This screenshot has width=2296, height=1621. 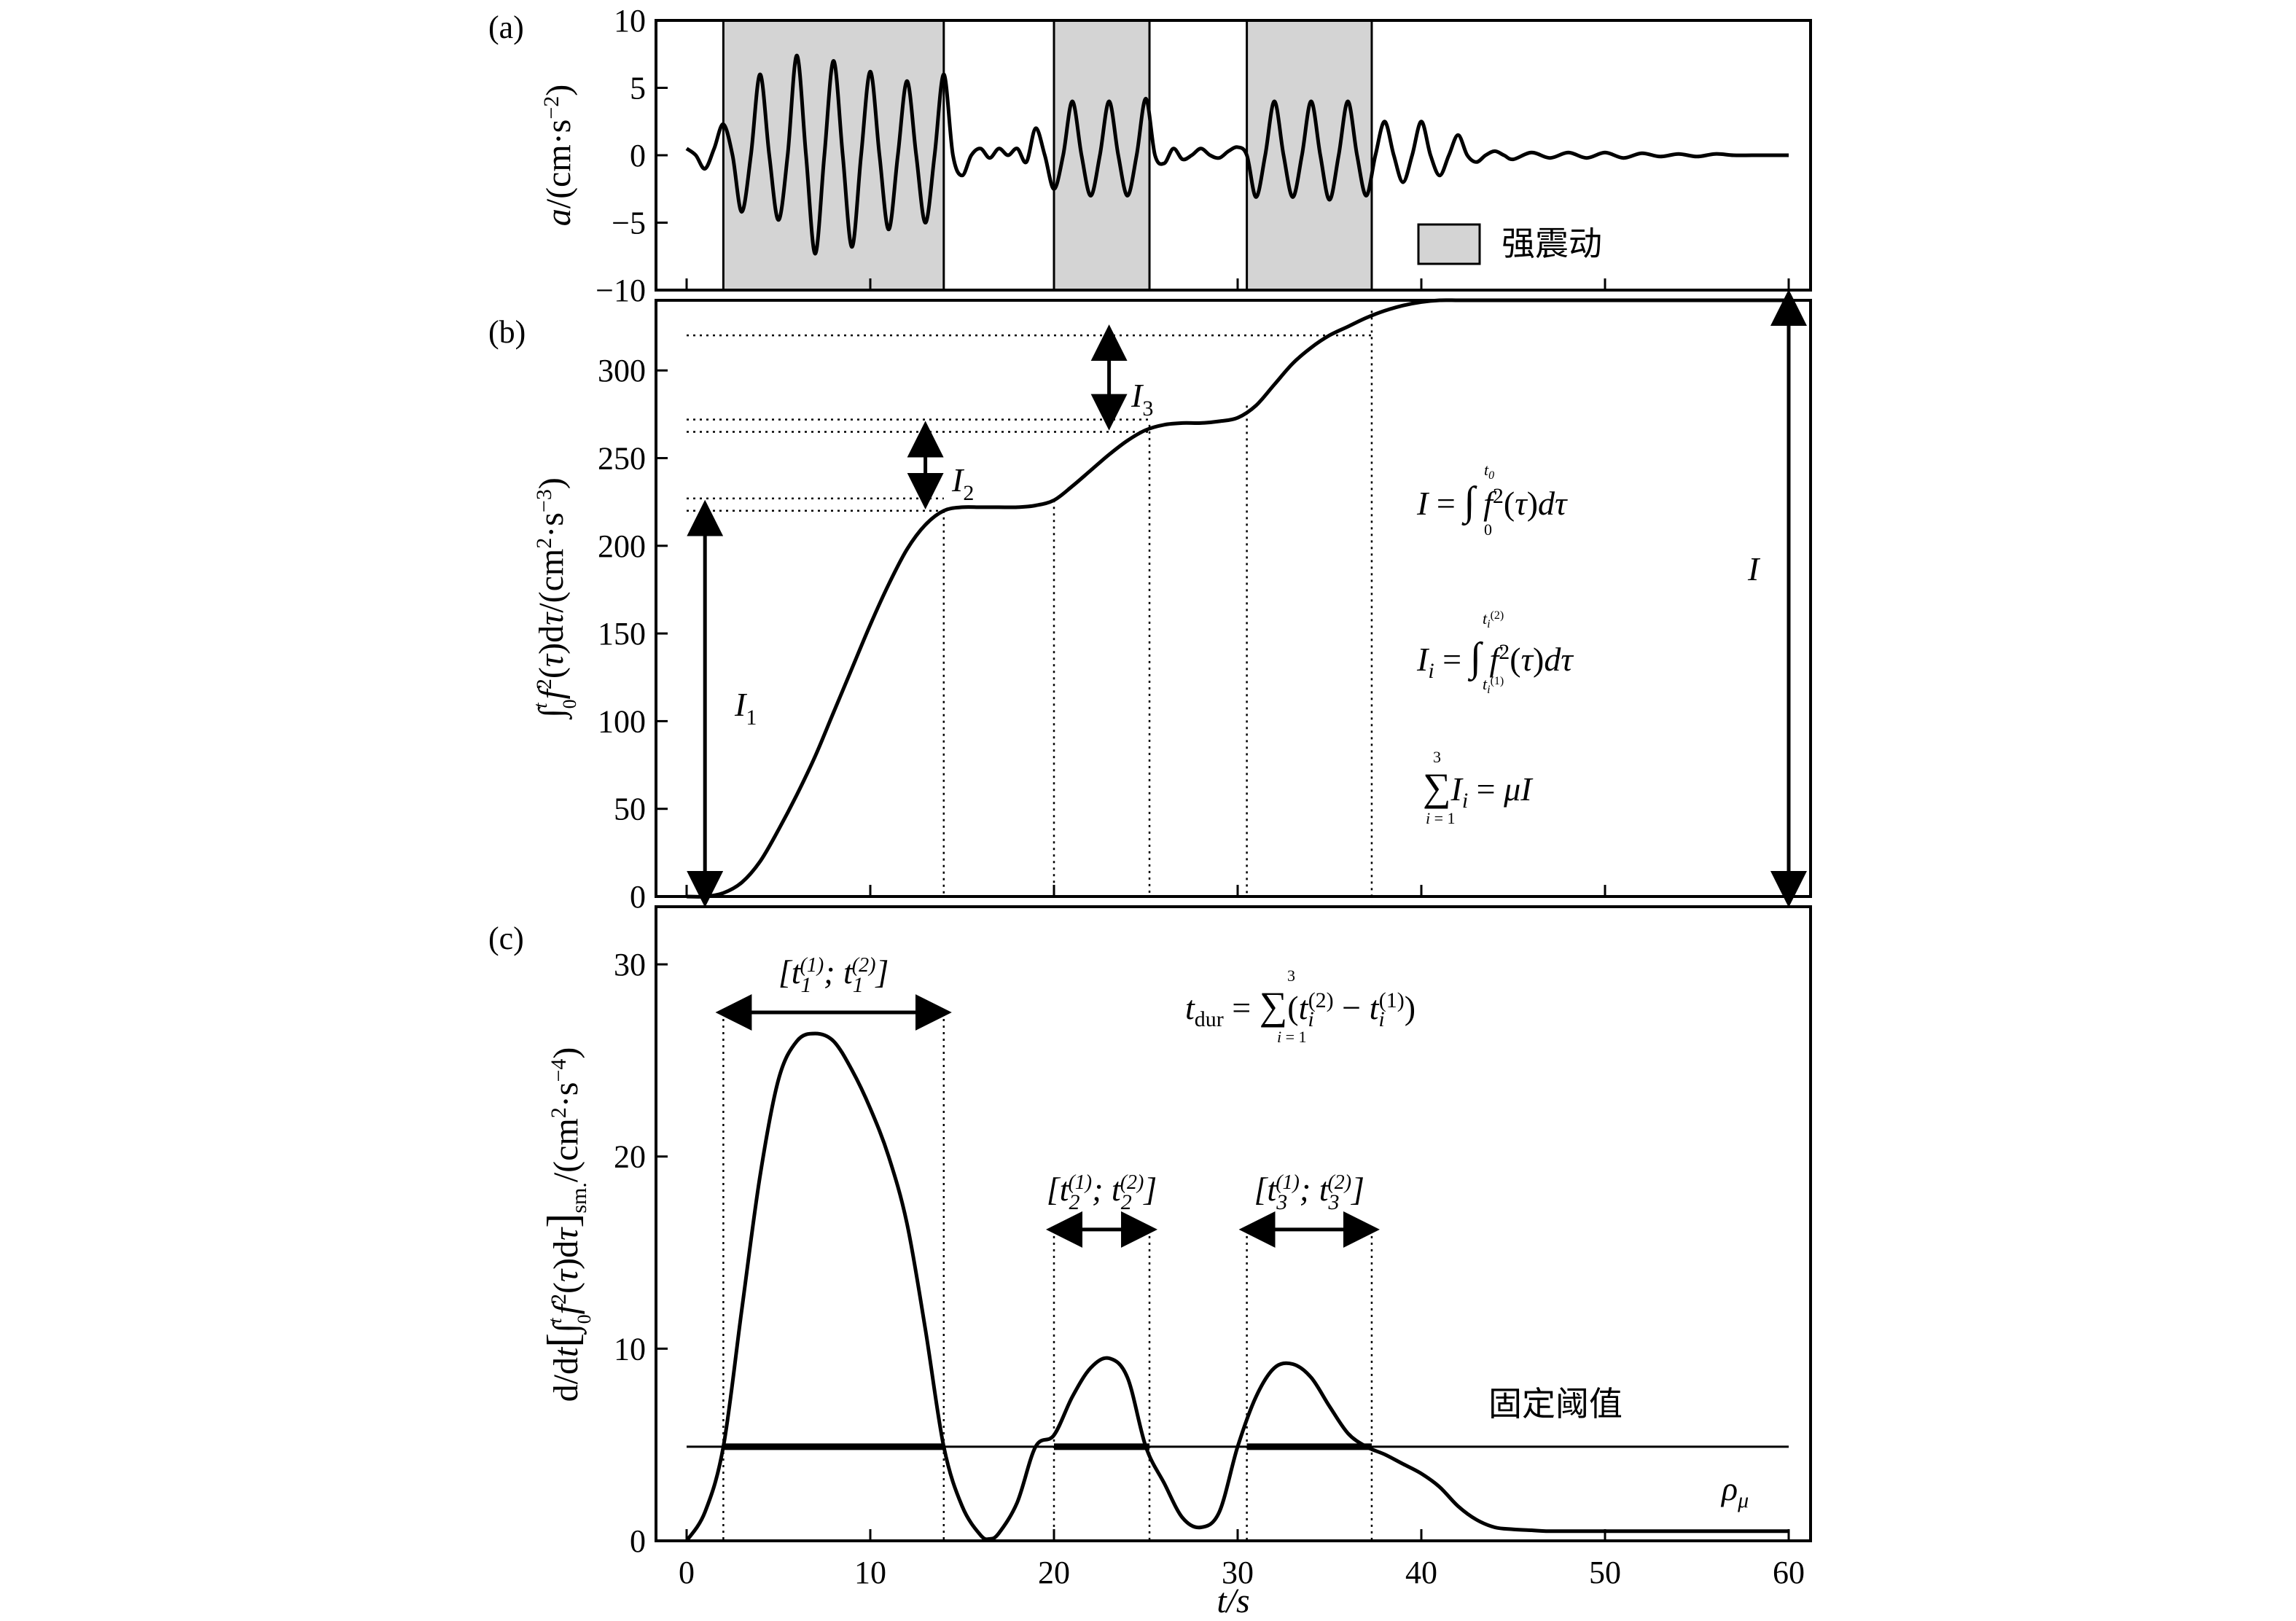 What do you see at coordinates (687, 1572) in the screenshot?
I see `x-tick-label: 0` at bounding box center [687, 1572].